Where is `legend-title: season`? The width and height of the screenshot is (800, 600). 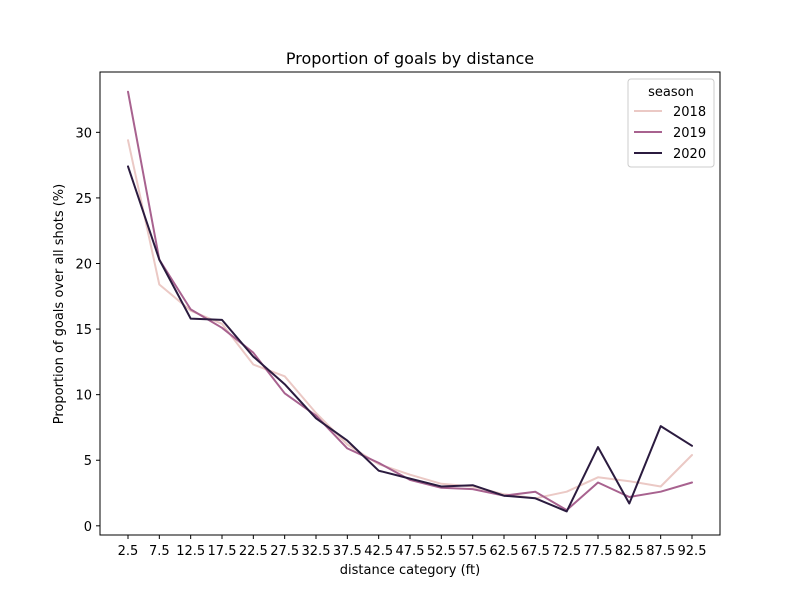 legend-title: season is located at coordinates (671, 92).